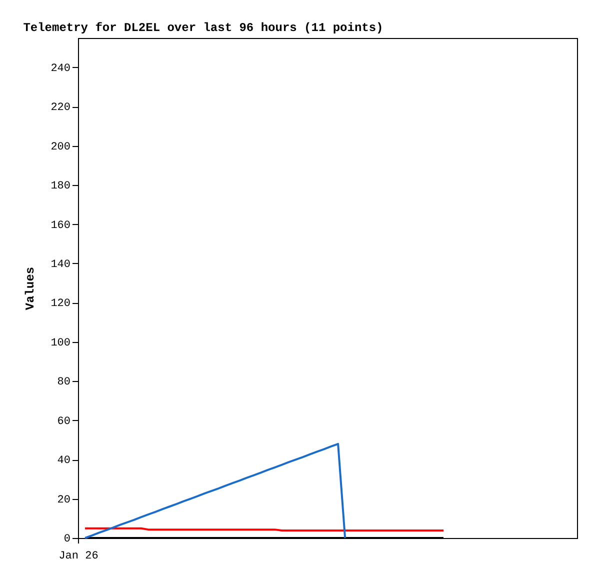  I want to click on y-tick-label: 20, so click(63, 500).